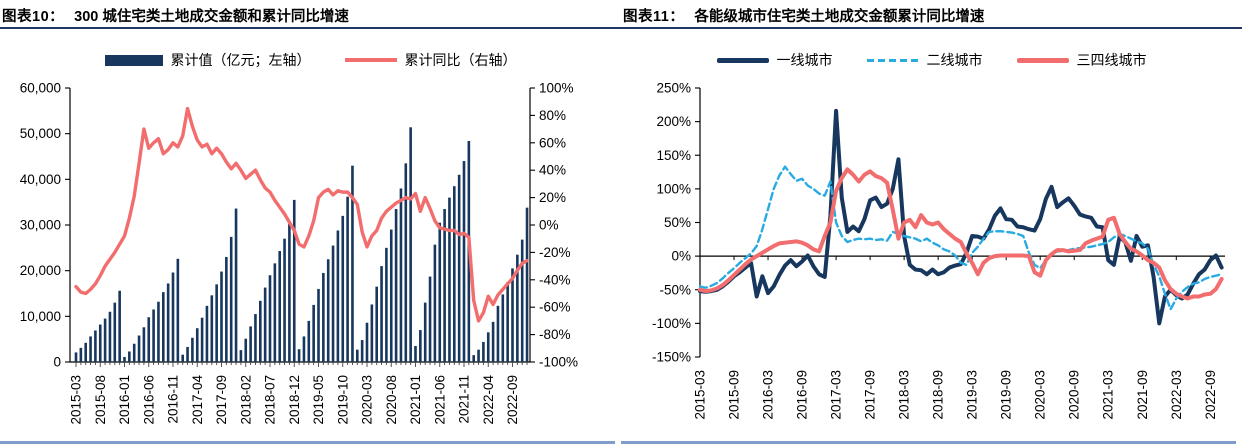 This screenshot has height=447, width=1242. What do you see at coordinates (654, 17) in the screenshot?
I see `figure-11-number: 图表11：` at bounding box center [654, 17].